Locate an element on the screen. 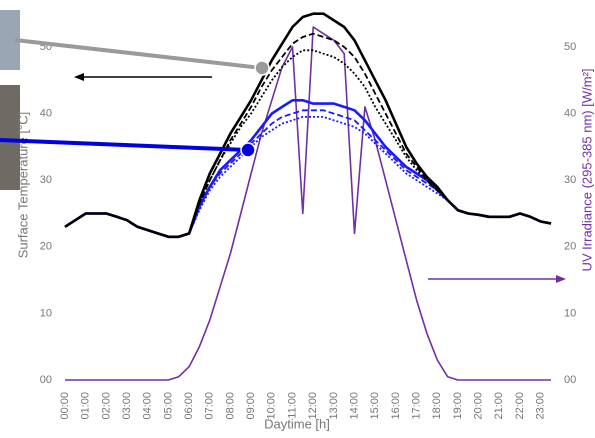  x-tick-label: 04:00 is located at coordinates (148, 406).